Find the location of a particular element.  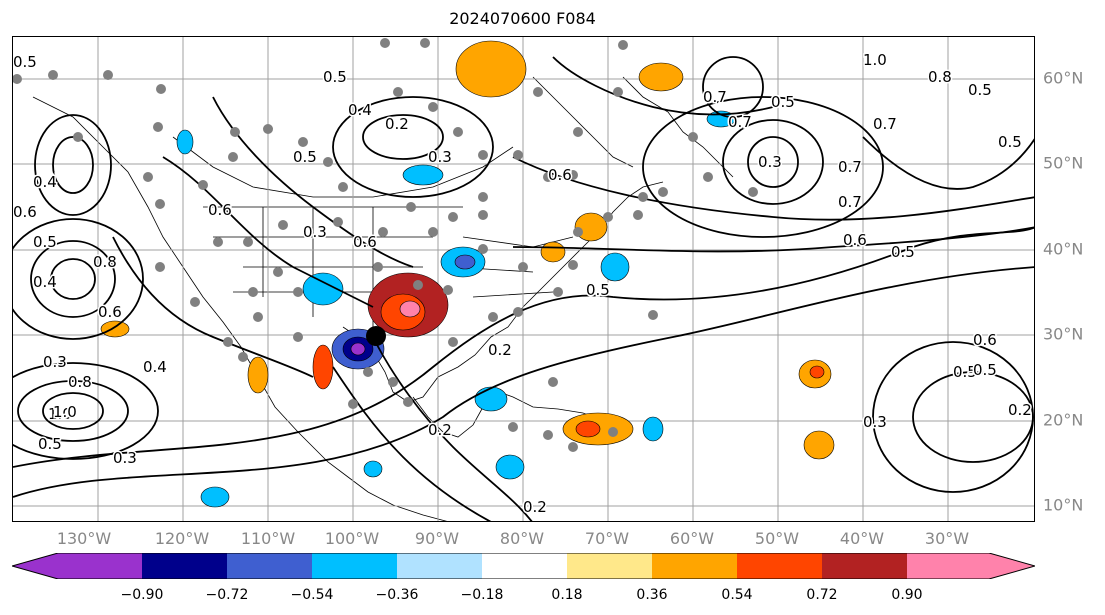

lon-label: 40°W is located at coordinates (862, 538).